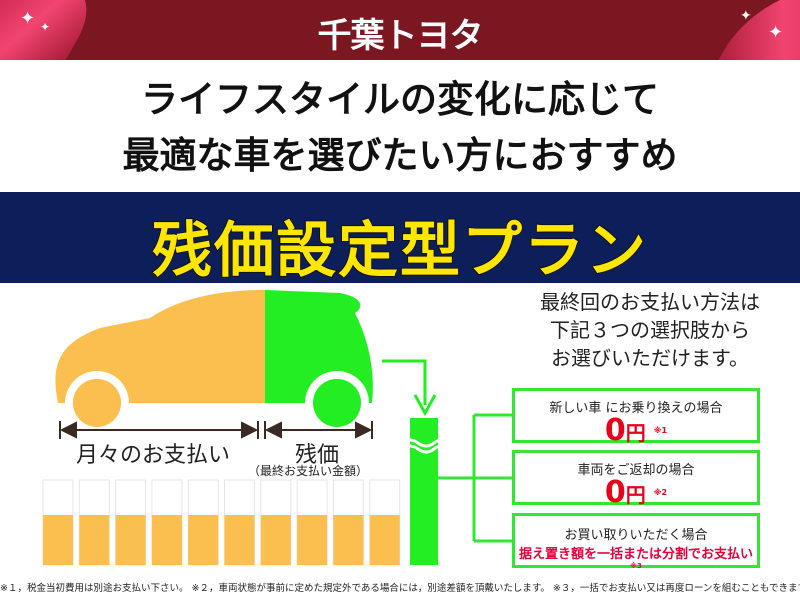 This screenshot has height=600, width=800. I want to click on intro-line: 下記３つの選択肢から, so click(650, 330).